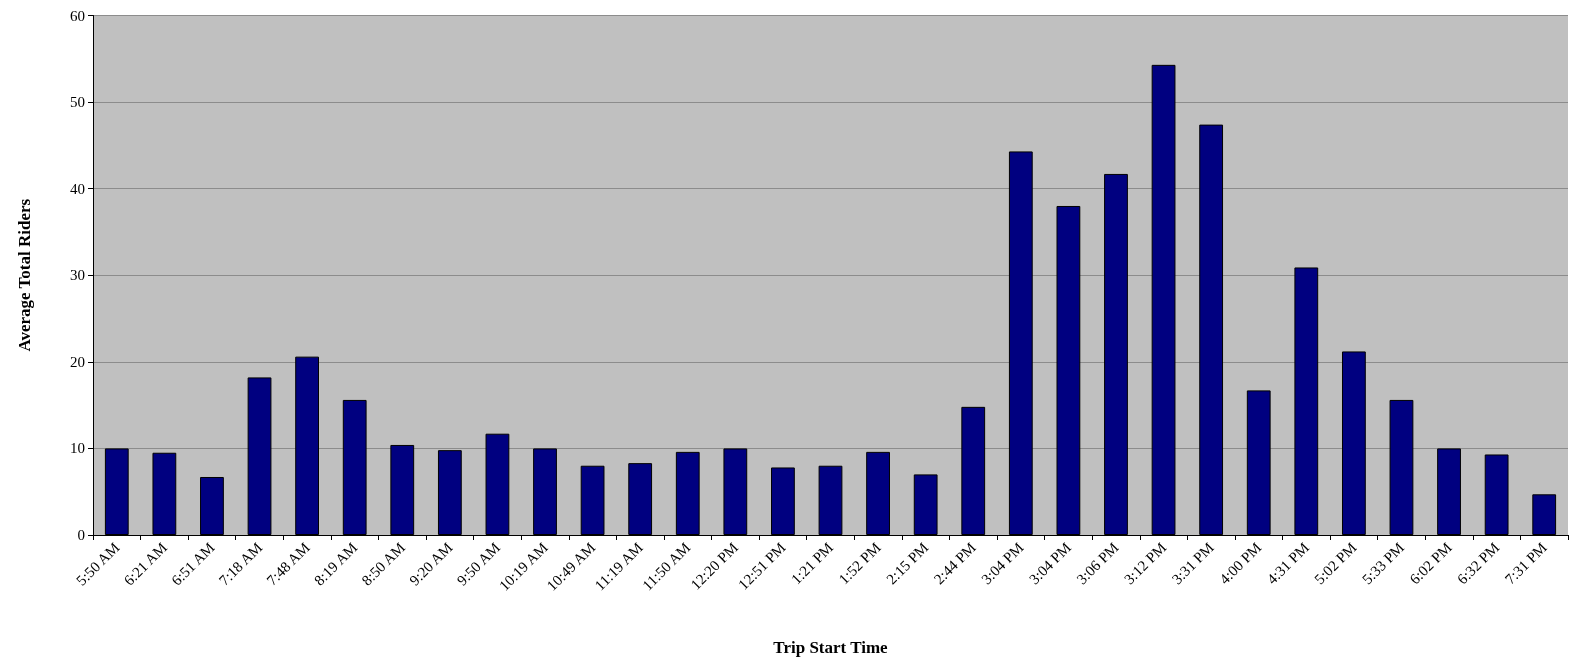 Image resolution: width=1579 pixels, height=669 pixels. What do you see at coordinates (1240, 563) in the screenshot?
I see `x-tick-label: 4:00 PM` at bounding box center [1240, 563].